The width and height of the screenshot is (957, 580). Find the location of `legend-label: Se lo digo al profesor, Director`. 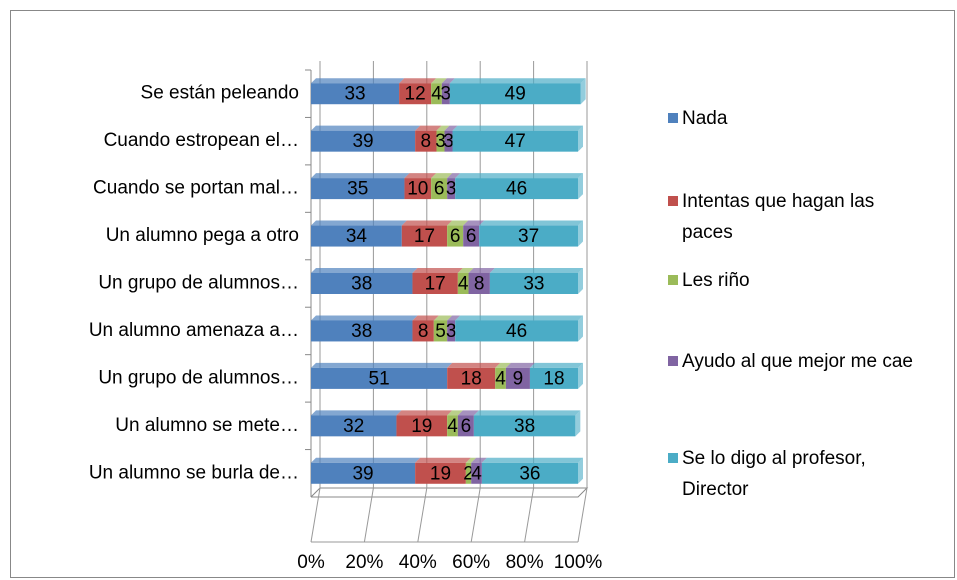

legend-label: Se lo digo al profesor, Director is located at coordinates (774, 474).